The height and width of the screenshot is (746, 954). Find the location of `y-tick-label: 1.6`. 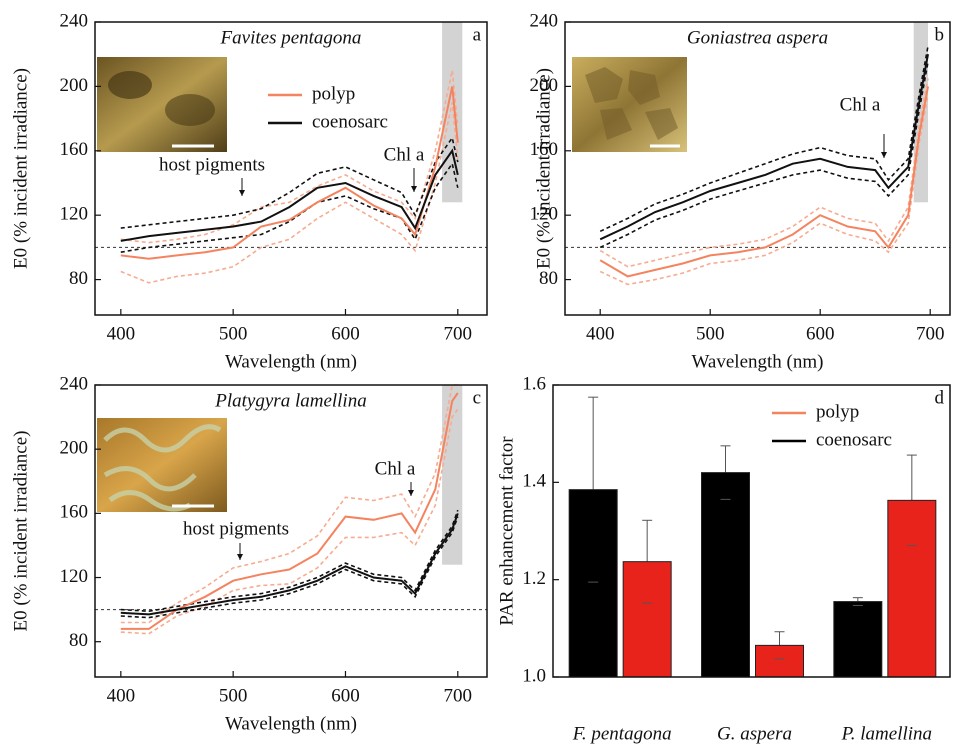

y-tick-label: 1.6 is located at coordinates (534, 383).